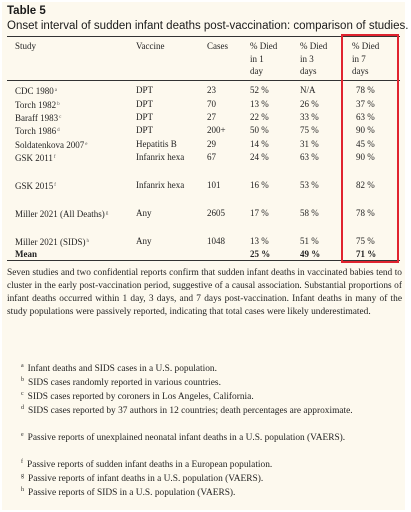 The height and width of the screenshot is (512, 411). Describe the element at coordinates (259, 90) in the screenshot. I see `died-1-day: 52 %` at that location.